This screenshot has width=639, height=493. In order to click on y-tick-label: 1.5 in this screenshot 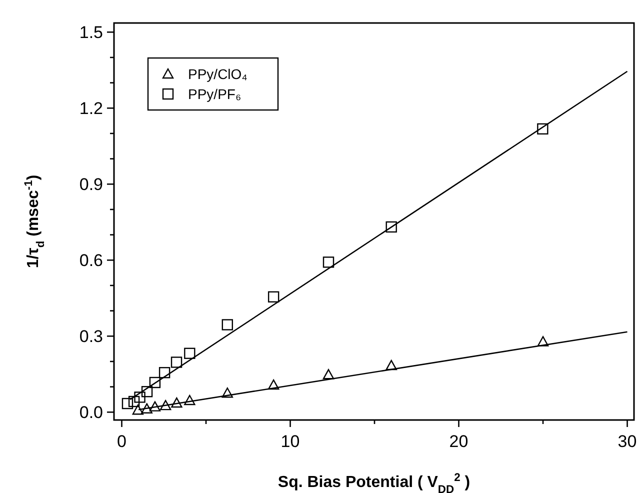, I will do `click(91, 32)`.